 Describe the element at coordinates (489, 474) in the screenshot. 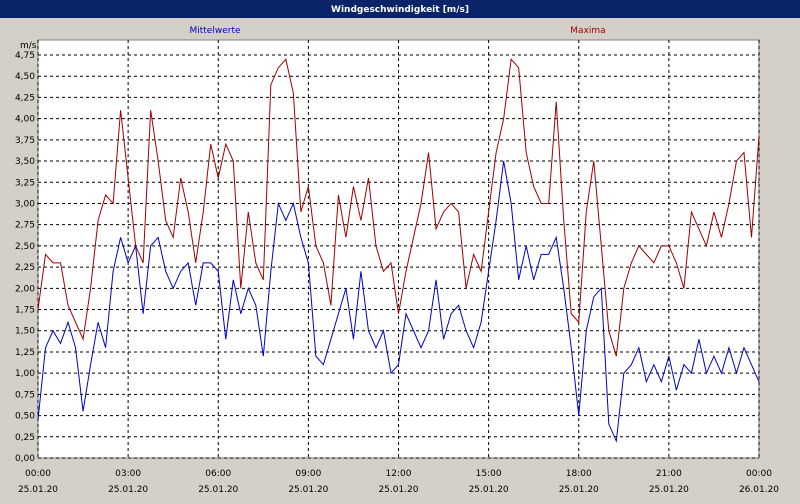

I see `x-tick-label: 15:00` at that location.